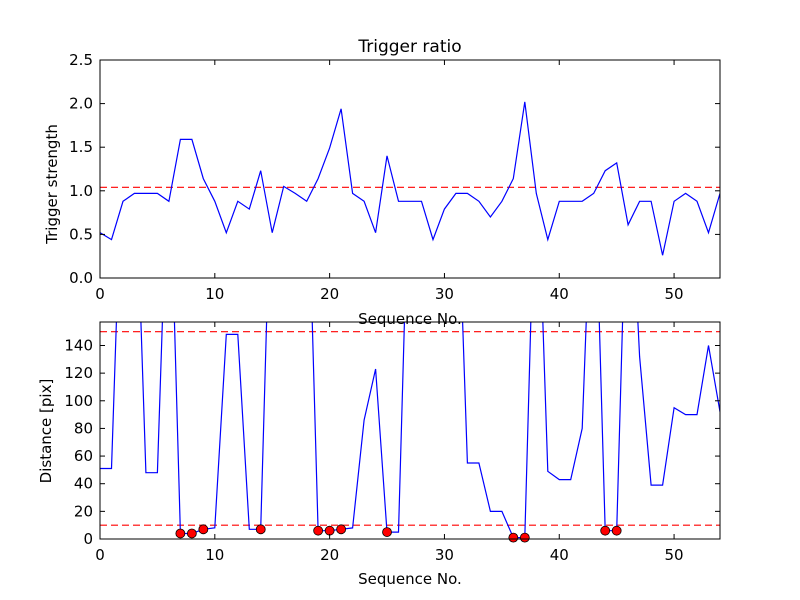  Describe the element at coordinates (78, 345) in the screenshot. I see `y-tick-label: 140` at that location.